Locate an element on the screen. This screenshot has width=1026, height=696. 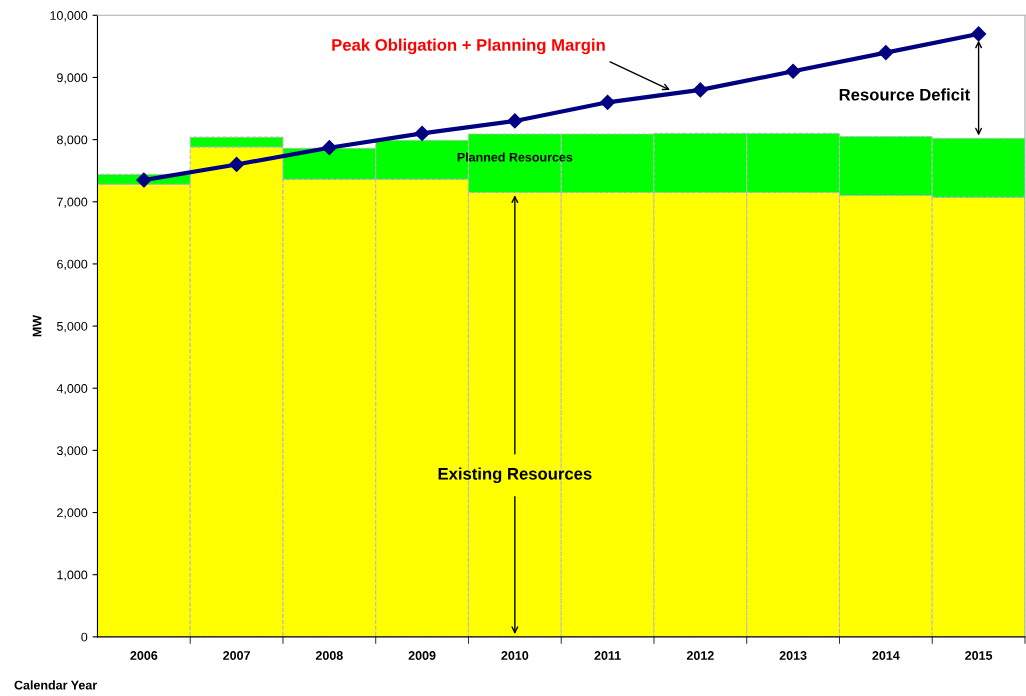
x-tick-label: 2009 is located at coordinates (422, 655).